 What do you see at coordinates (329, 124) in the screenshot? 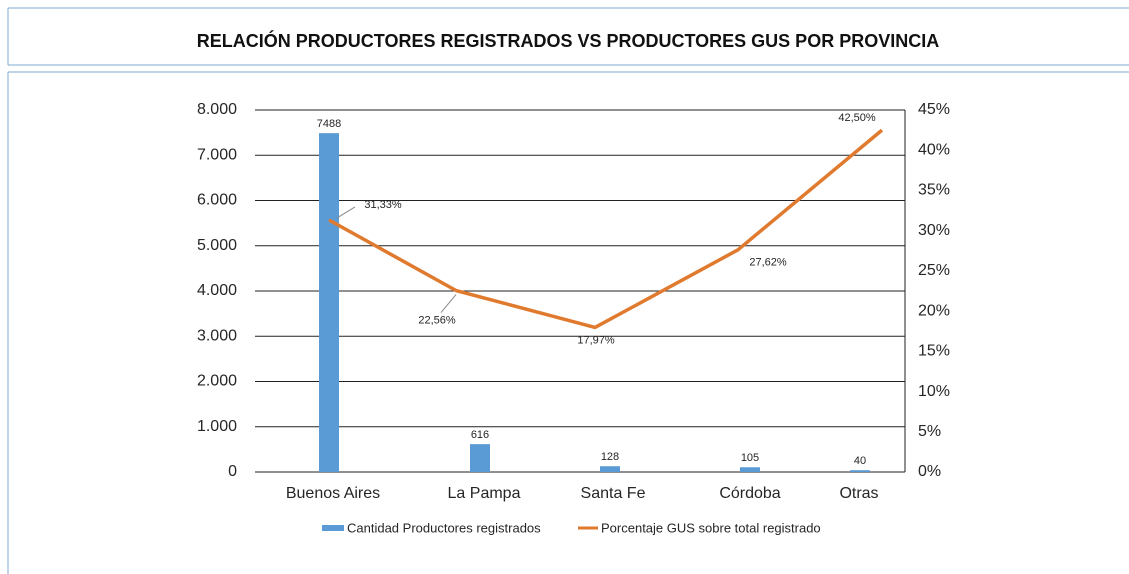
I see `bar-value-label: 7488` at bounding box center [329, 124].